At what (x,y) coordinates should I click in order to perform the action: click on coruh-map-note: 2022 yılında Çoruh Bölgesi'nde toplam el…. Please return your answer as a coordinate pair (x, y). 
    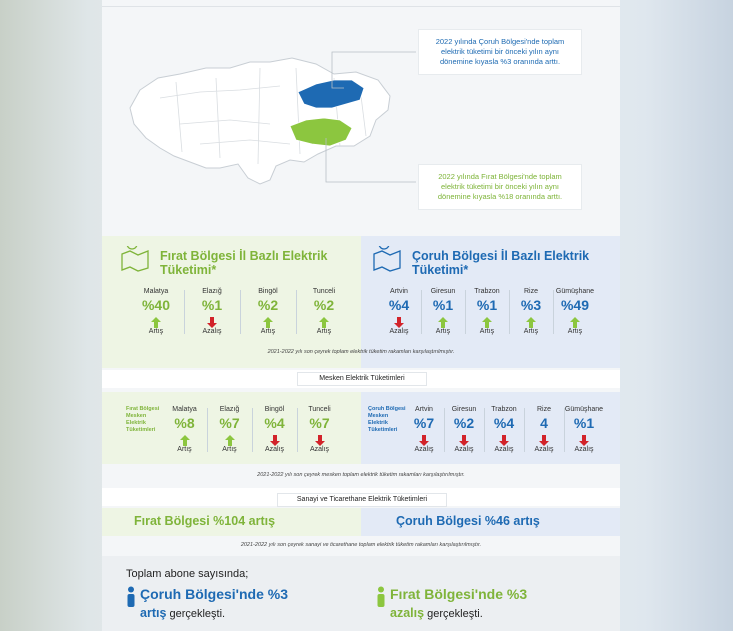
    Looking at the image, I should click on (500, 52).